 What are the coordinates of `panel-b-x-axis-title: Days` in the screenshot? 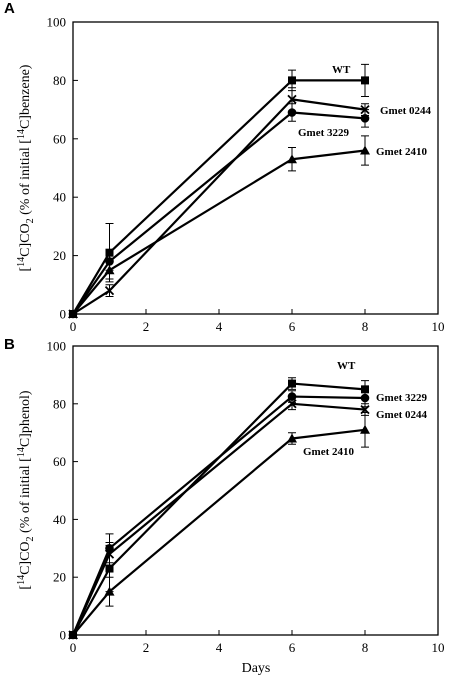 It's located at (256, 668).